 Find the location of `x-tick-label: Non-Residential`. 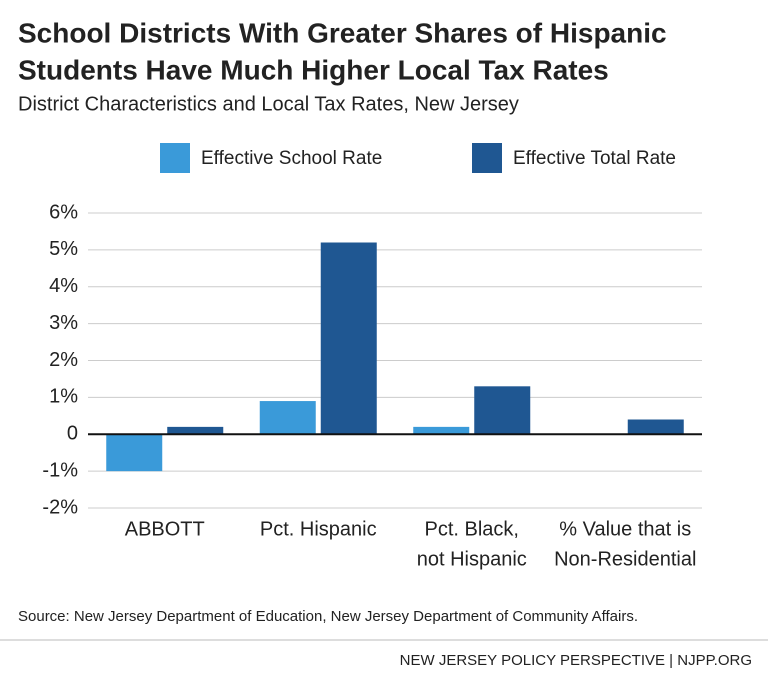

x-tick-label: Non-Residential is located at coordinates (625, 559).